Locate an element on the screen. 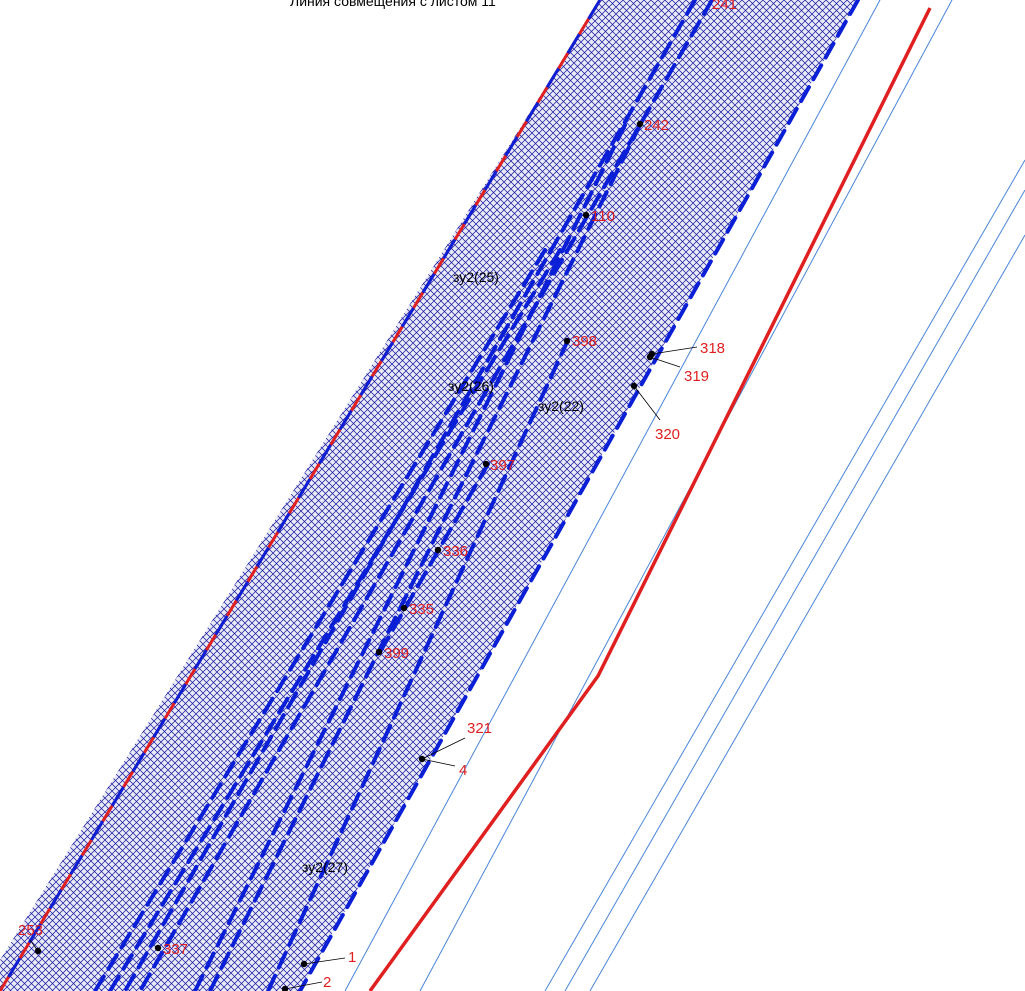 Image resolution: width=1025 pixels, height=991 pixels. point-label-398: 398 is located at coordinates (584, 341).